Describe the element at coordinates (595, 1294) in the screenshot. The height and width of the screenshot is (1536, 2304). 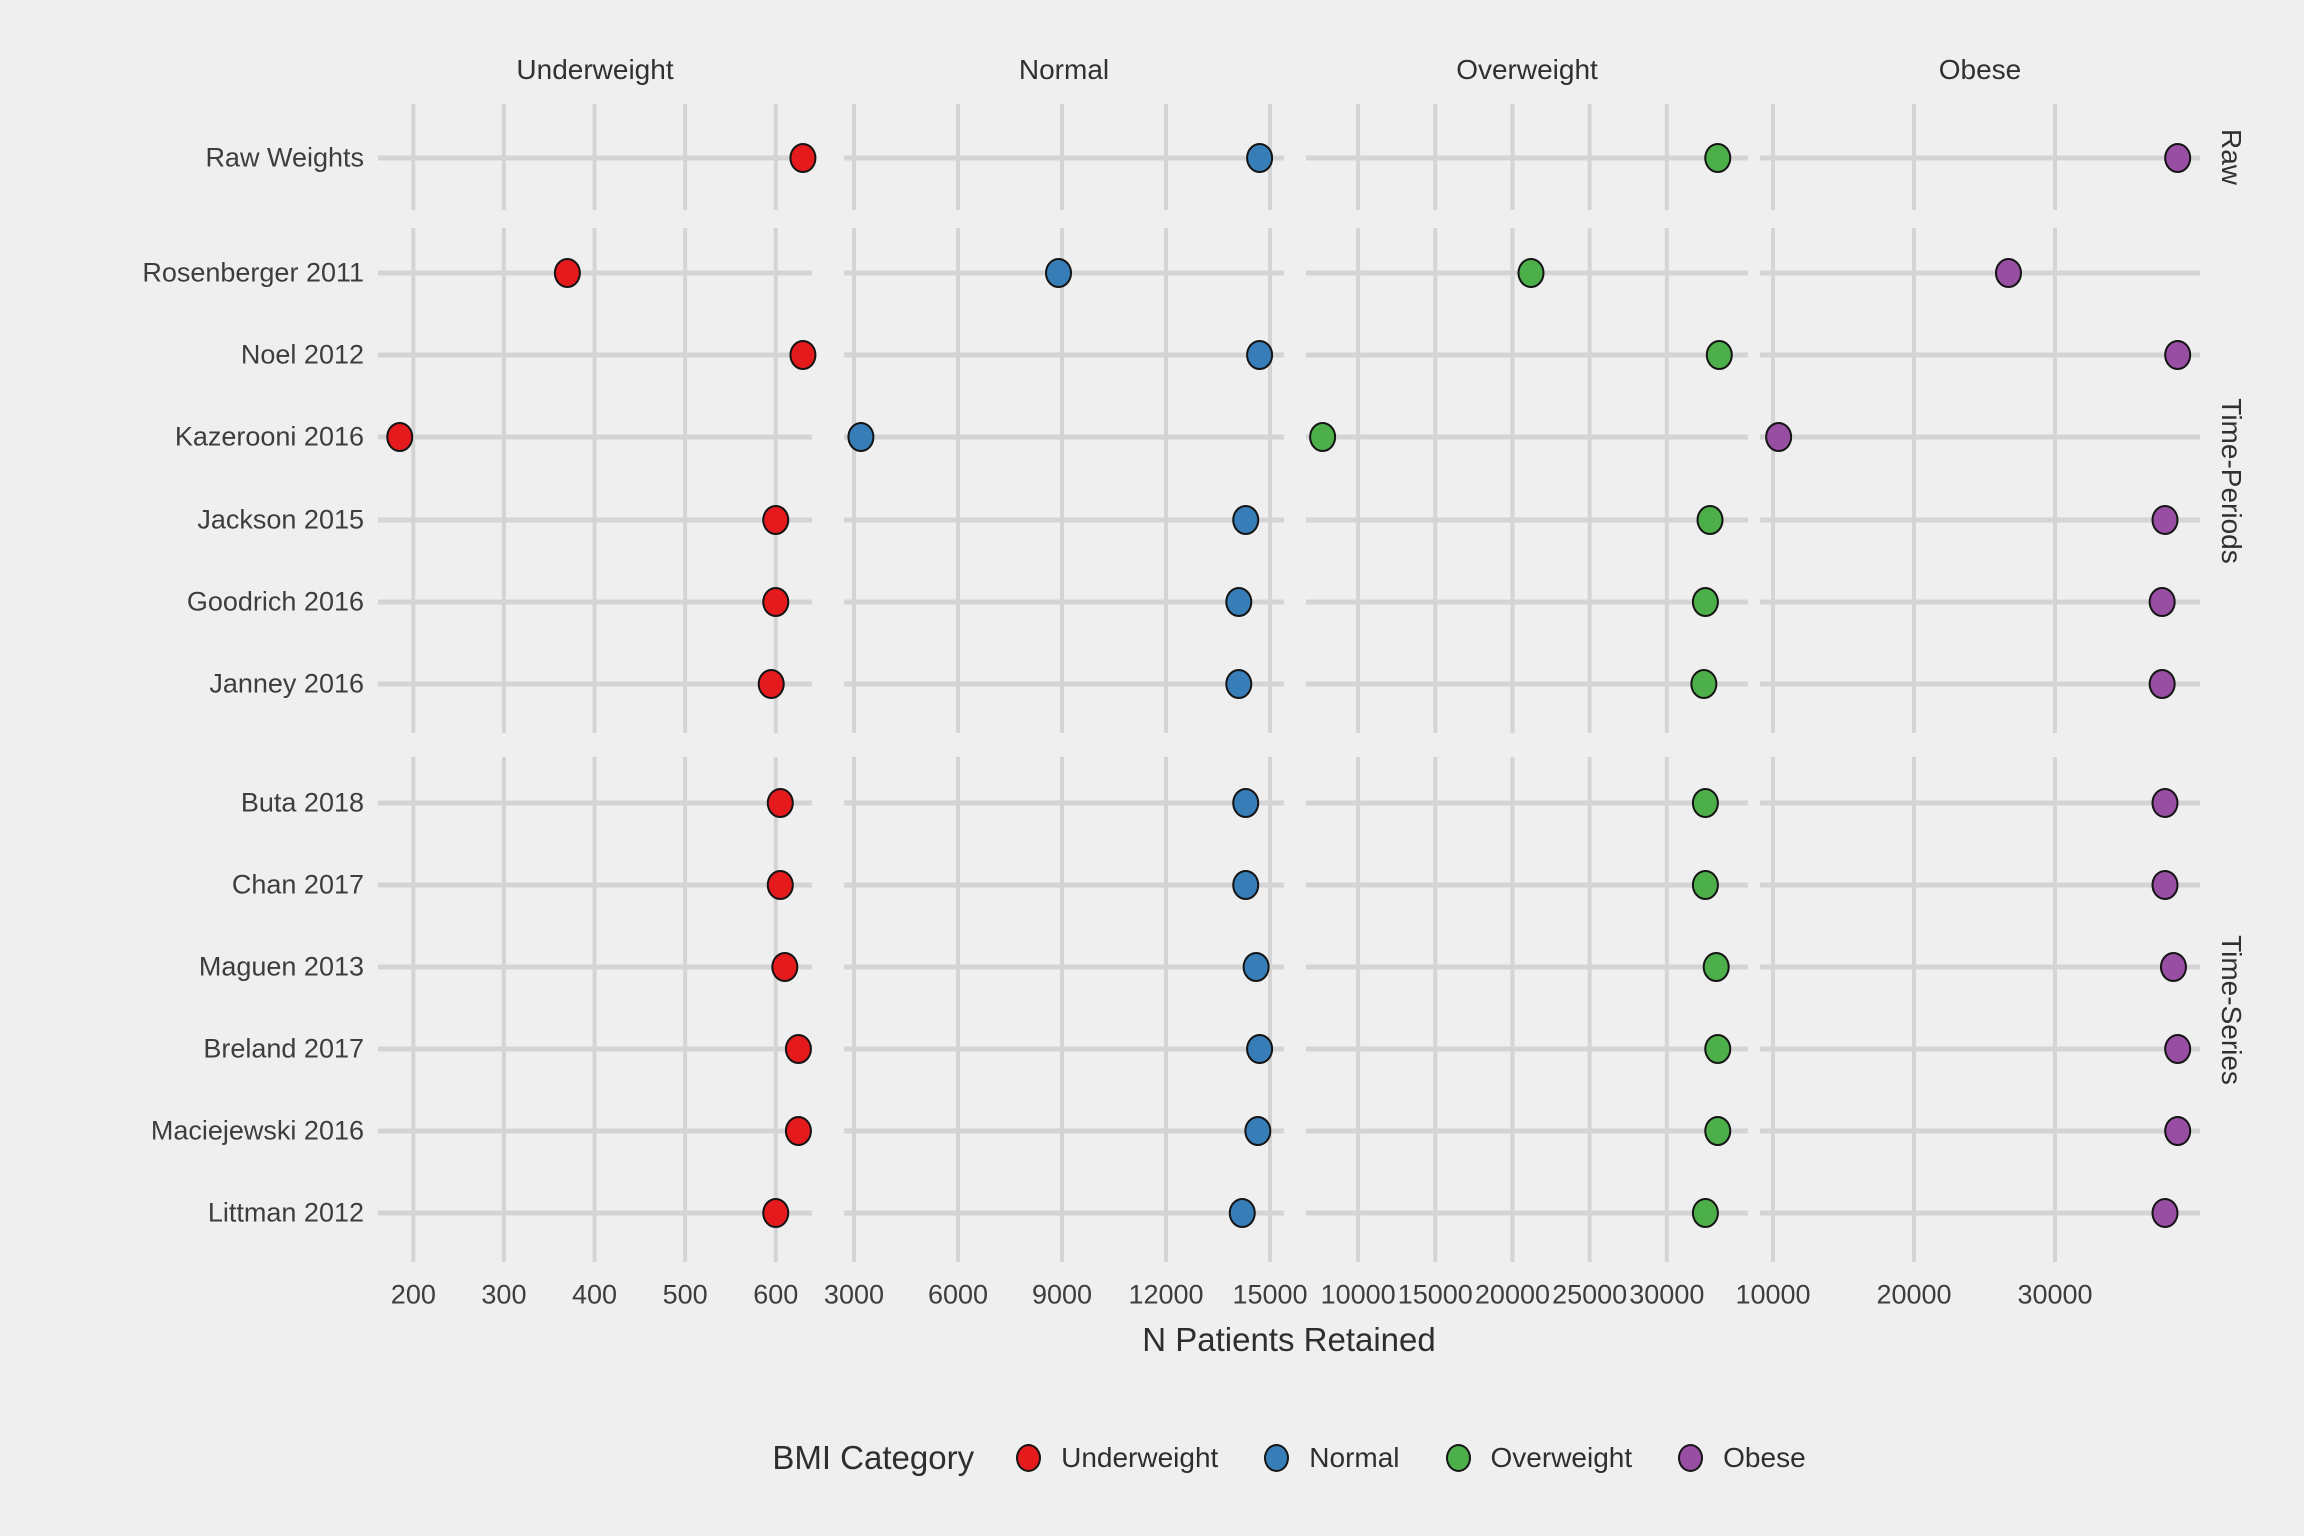
I see `x-tick-label: 400` at that location.